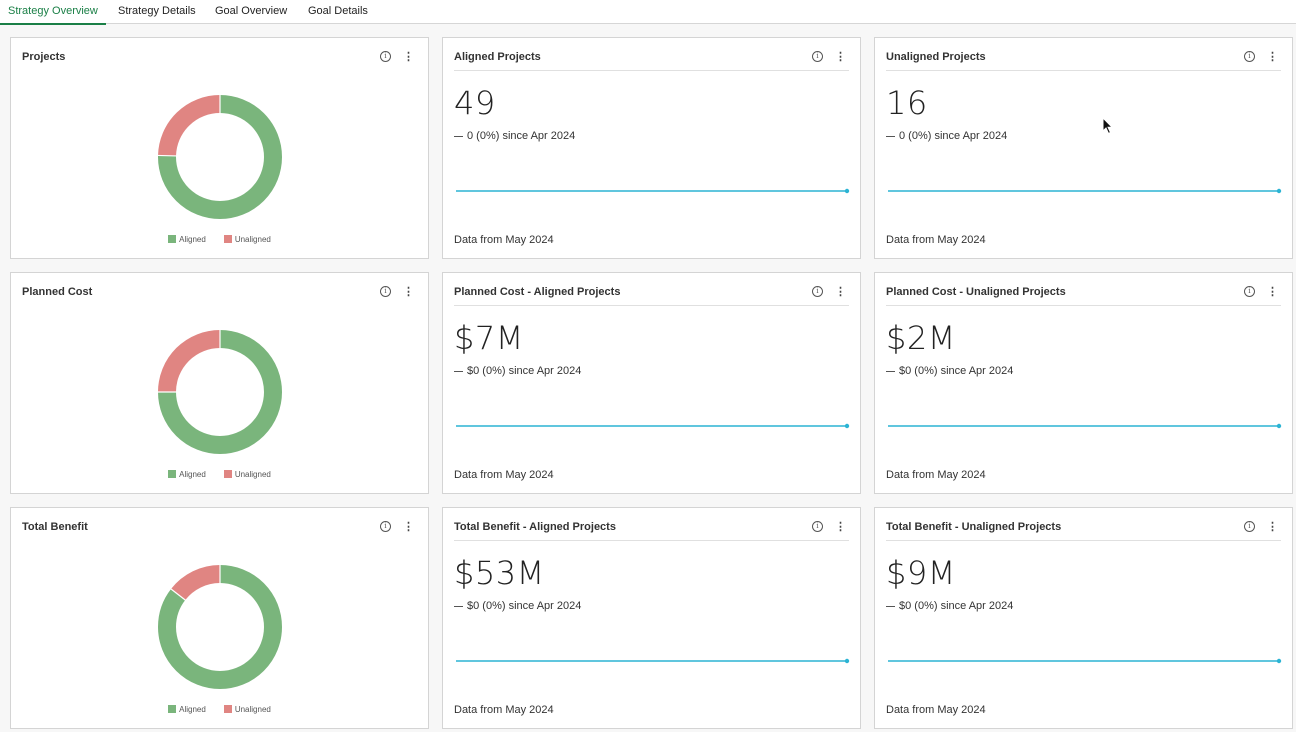  I want to click on kpi-value: $53M, so click(499, 573).